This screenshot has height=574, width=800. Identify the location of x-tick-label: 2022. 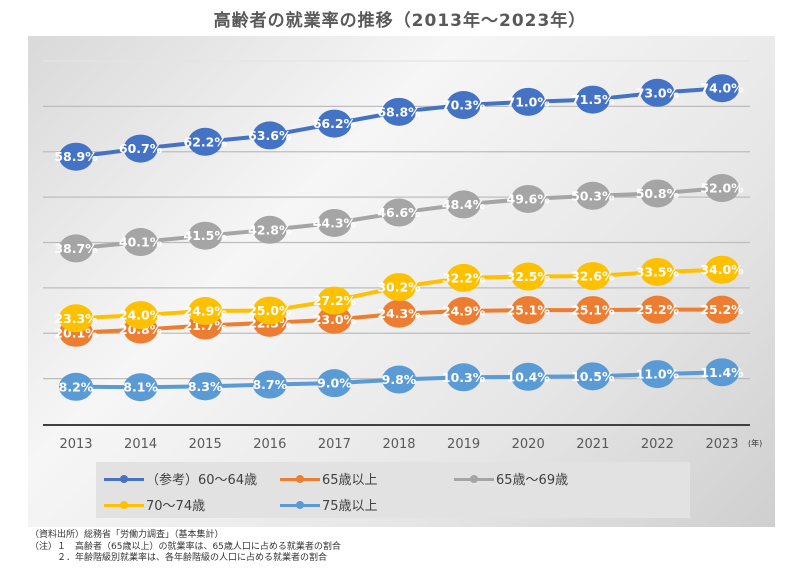
(657, 444).